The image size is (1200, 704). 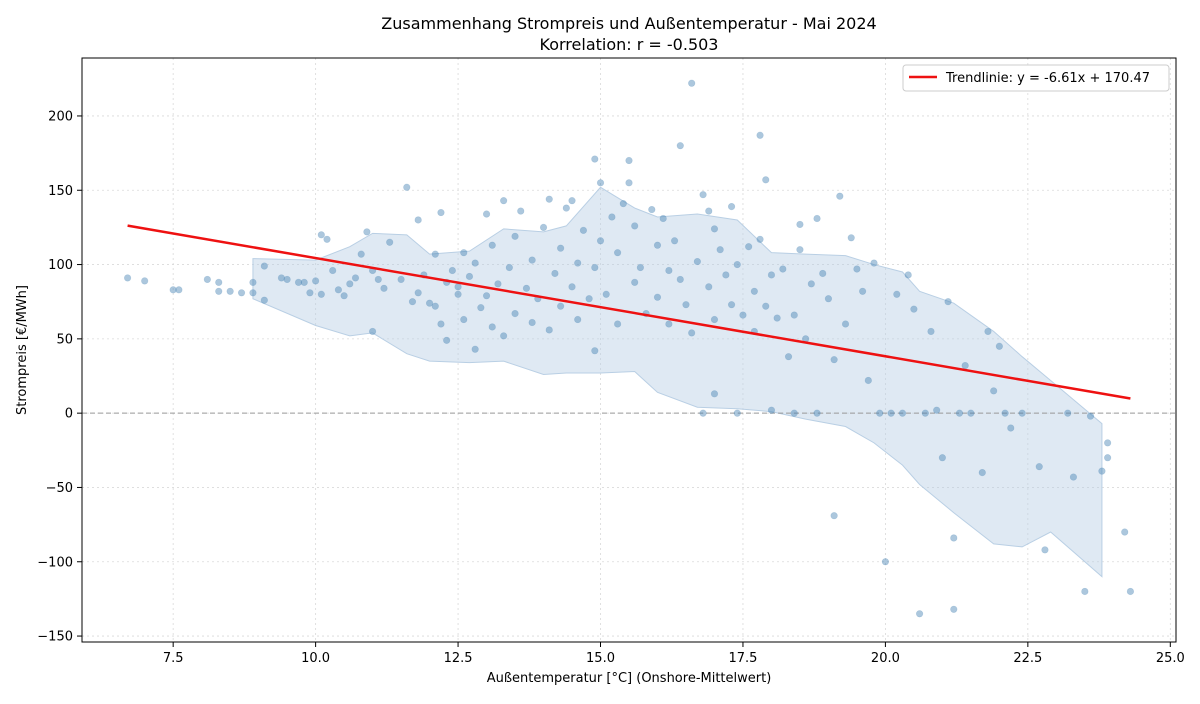 I want to click on x-tick-label: 7.5, so click(x=173, y=658).